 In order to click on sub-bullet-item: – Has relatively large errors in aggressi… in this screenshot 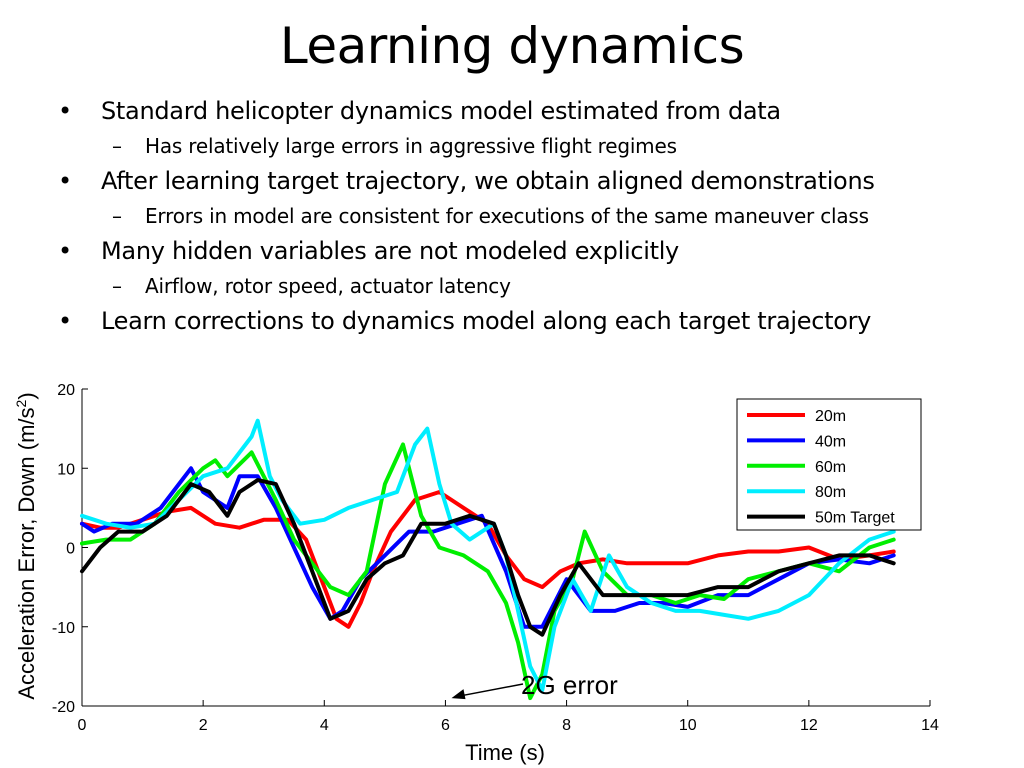, I will do `click(538, 146)`.